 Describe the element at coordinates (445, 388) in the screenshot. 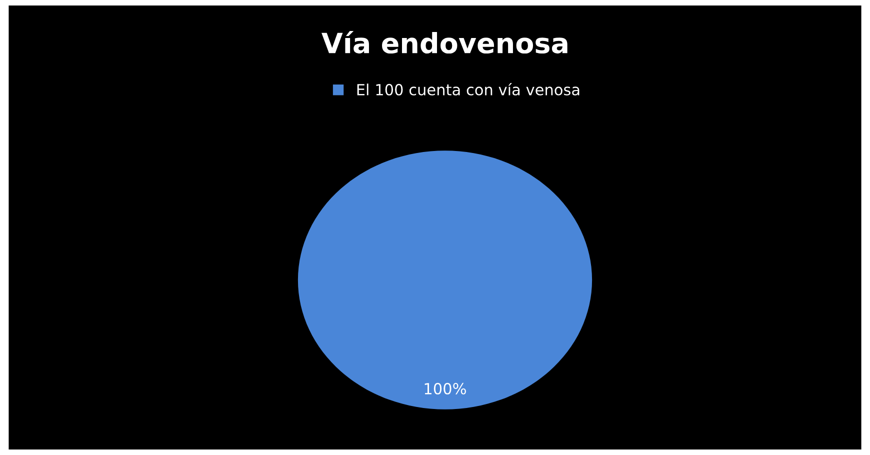

I see `data-label: 100%` at that location.